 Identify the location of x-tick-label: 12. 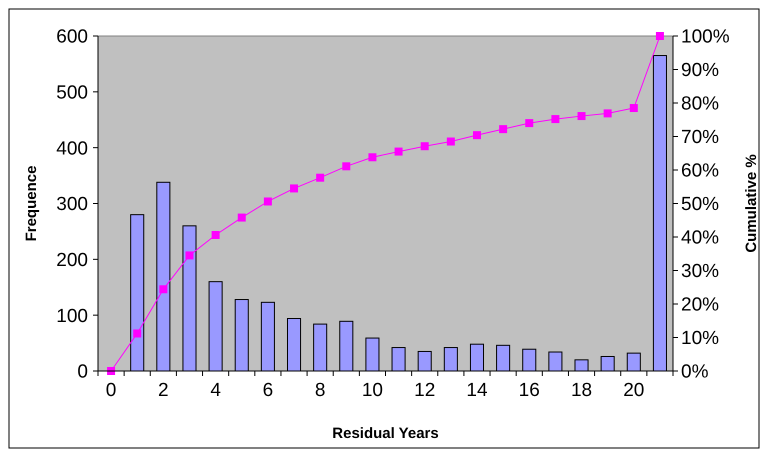
(425, 390).